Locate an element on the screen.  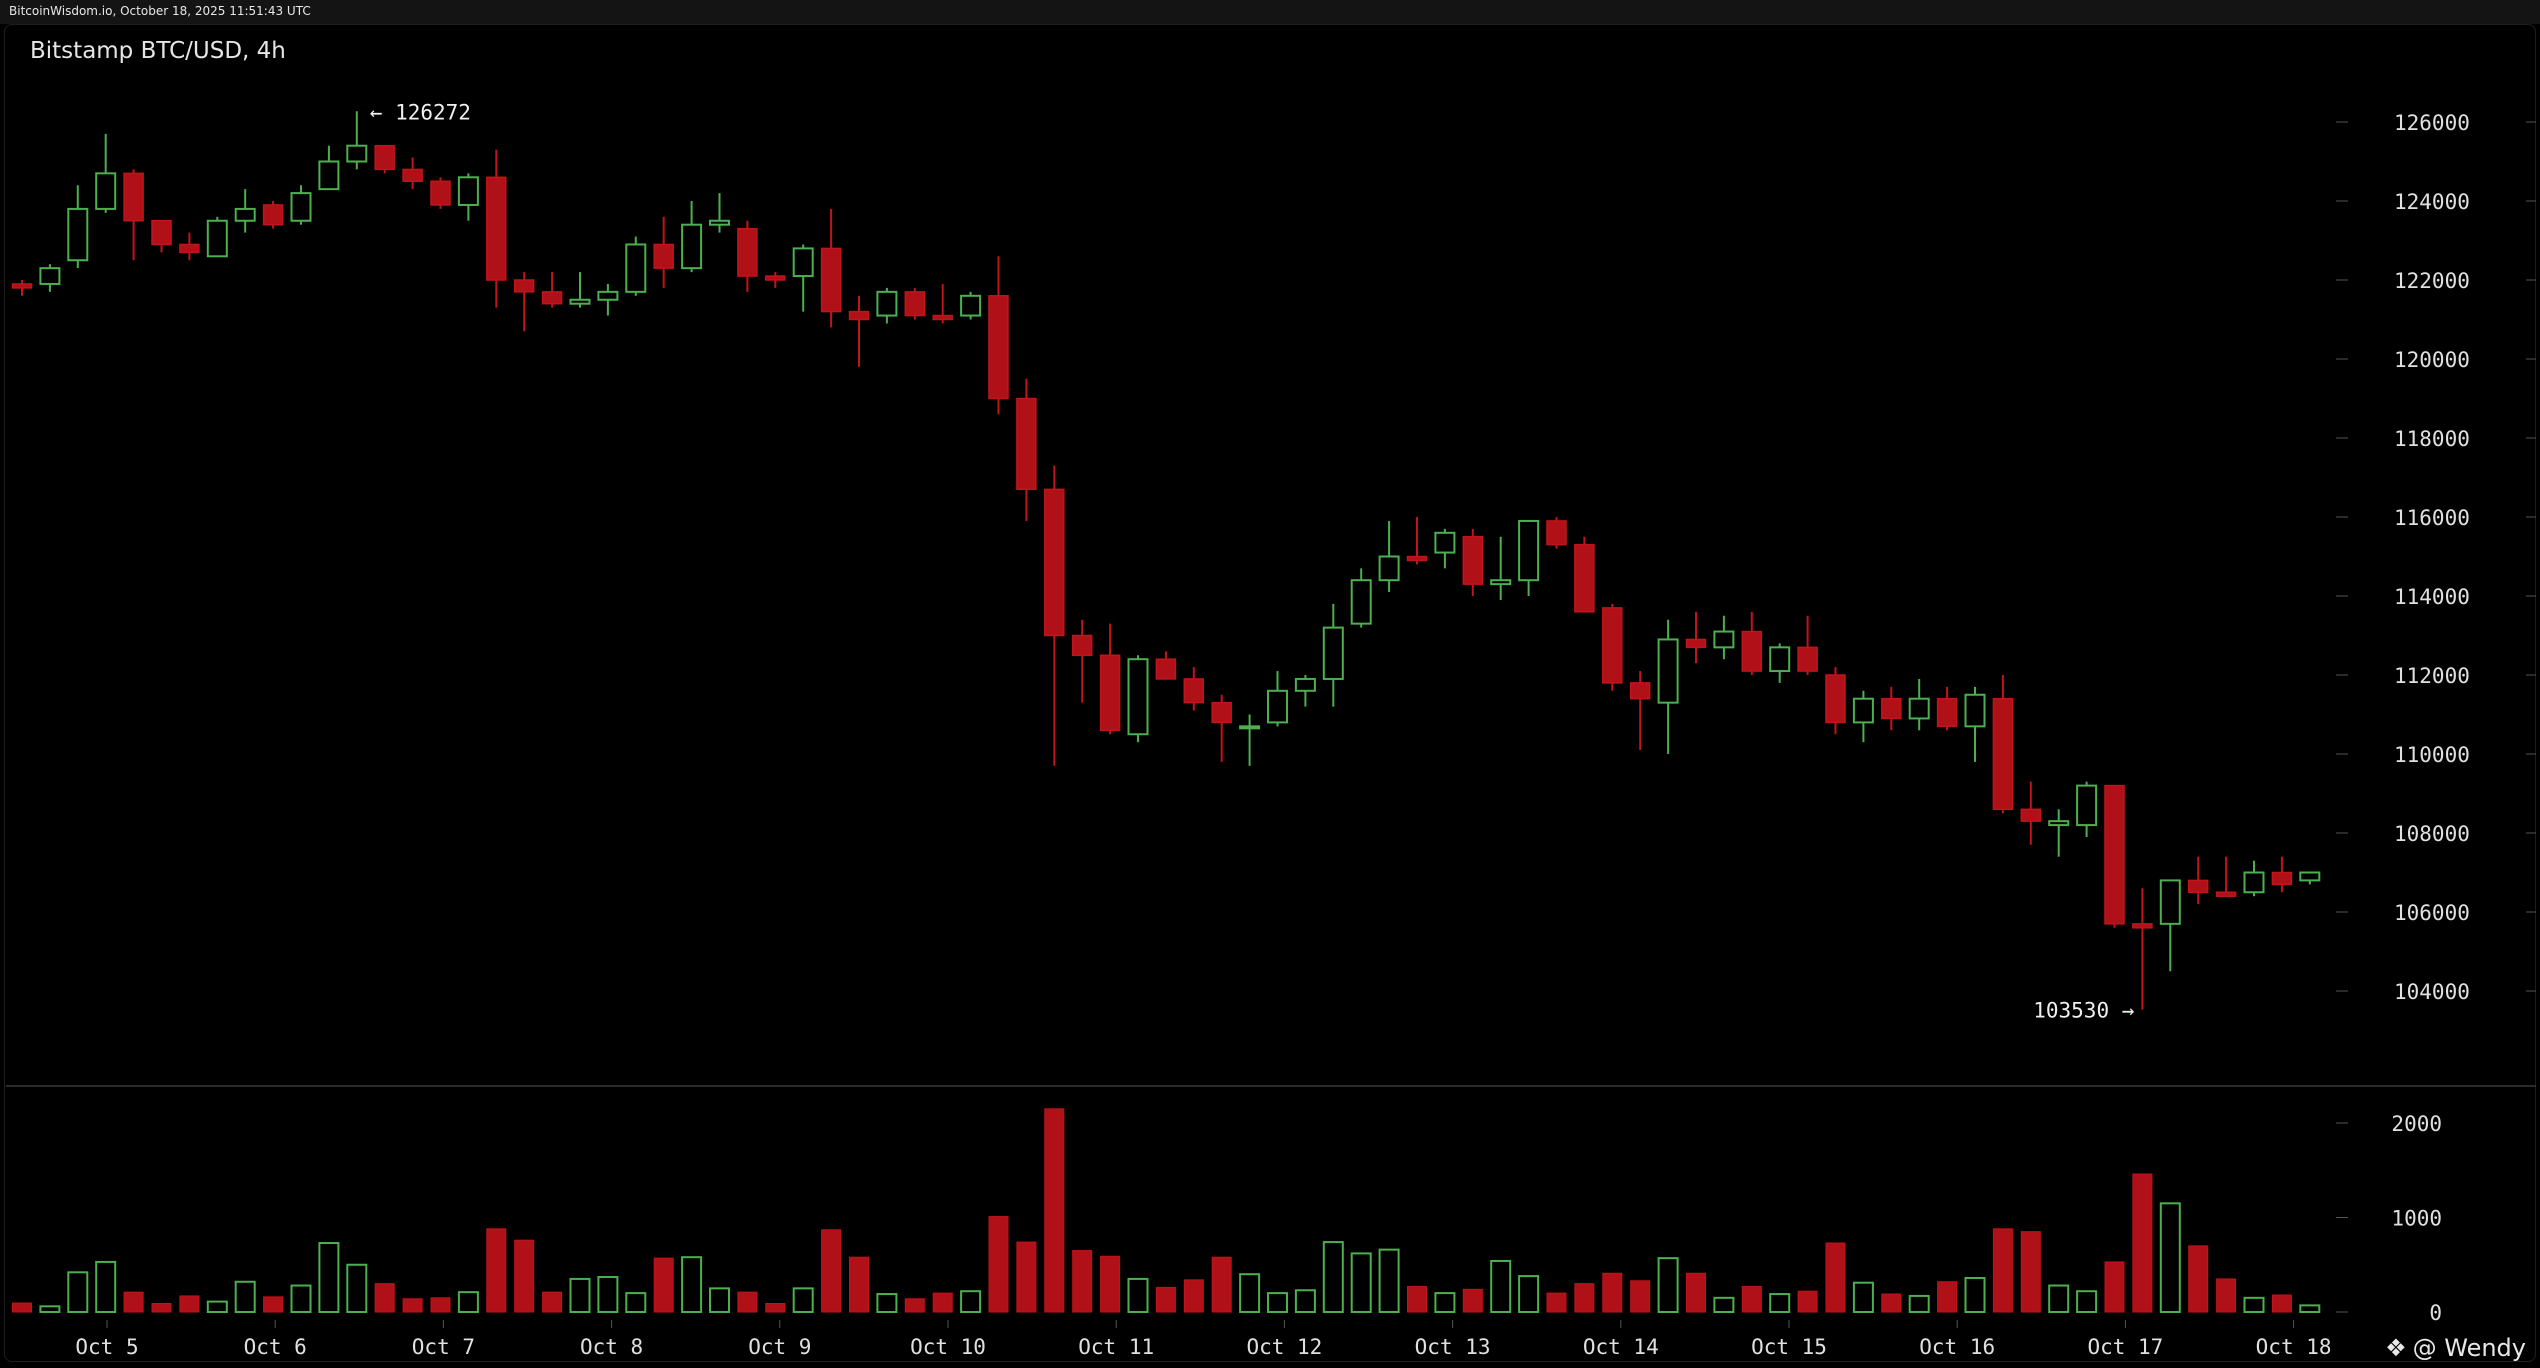
watermark-text: @ Wendy is located at coordinates (2469, 1348).